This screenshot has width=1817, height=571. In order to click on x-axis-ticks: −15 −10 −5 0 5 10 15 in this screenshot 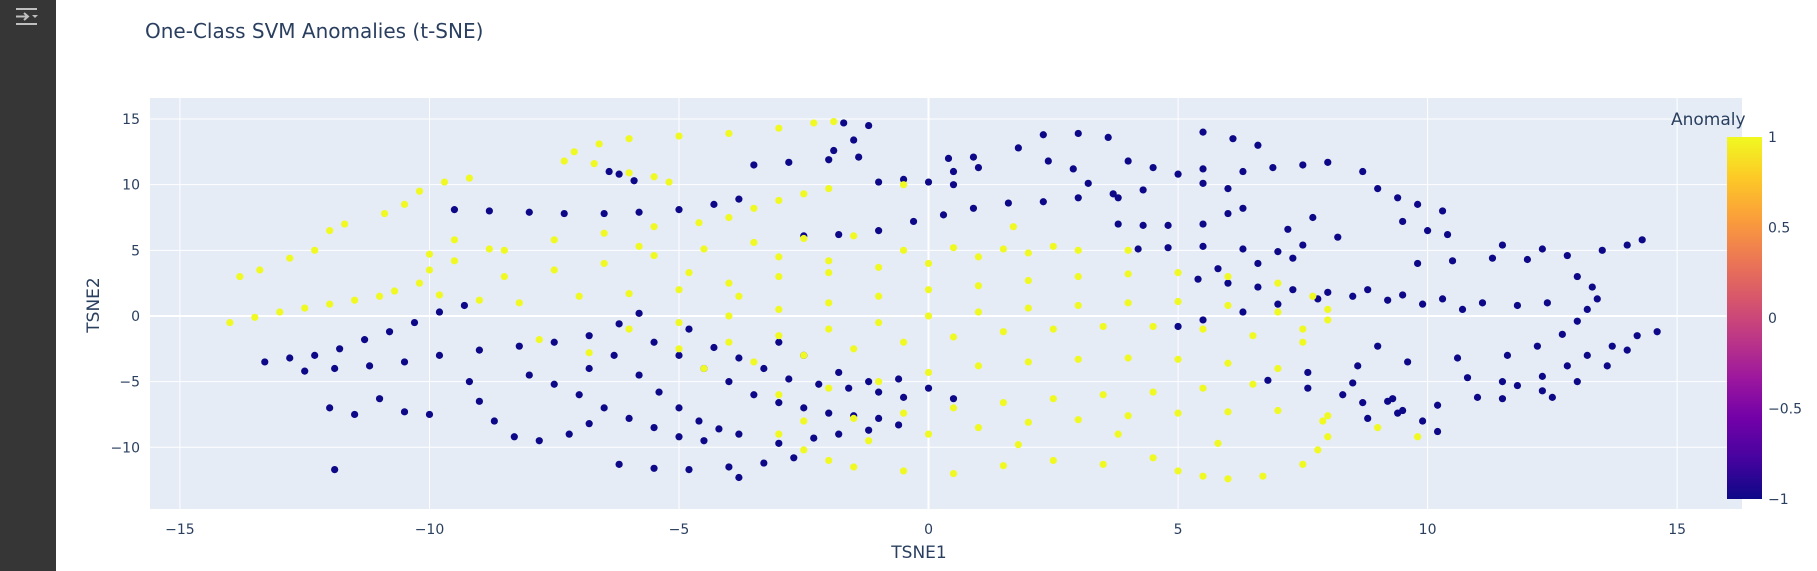, I will do `click(925, 530)`.